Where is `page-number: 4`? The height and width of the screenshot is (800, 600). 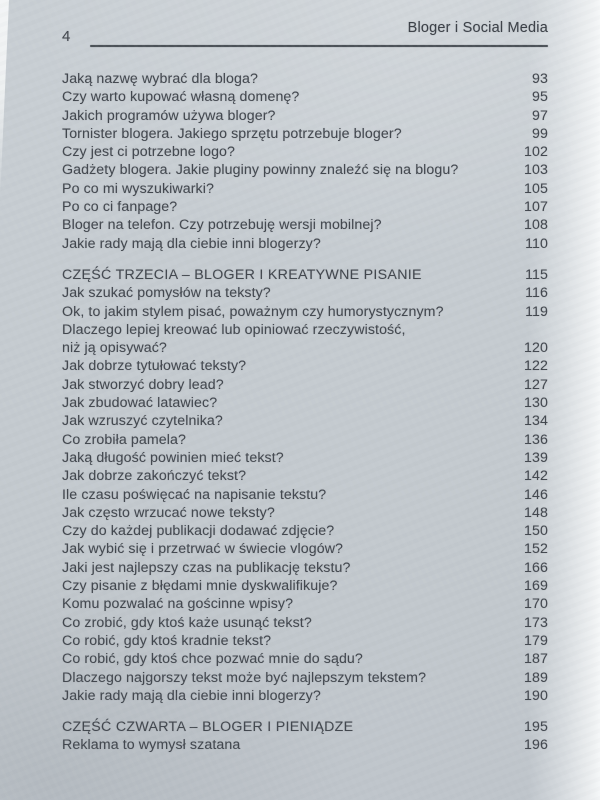 page-number: 4 is located at coordinates (66, 36).